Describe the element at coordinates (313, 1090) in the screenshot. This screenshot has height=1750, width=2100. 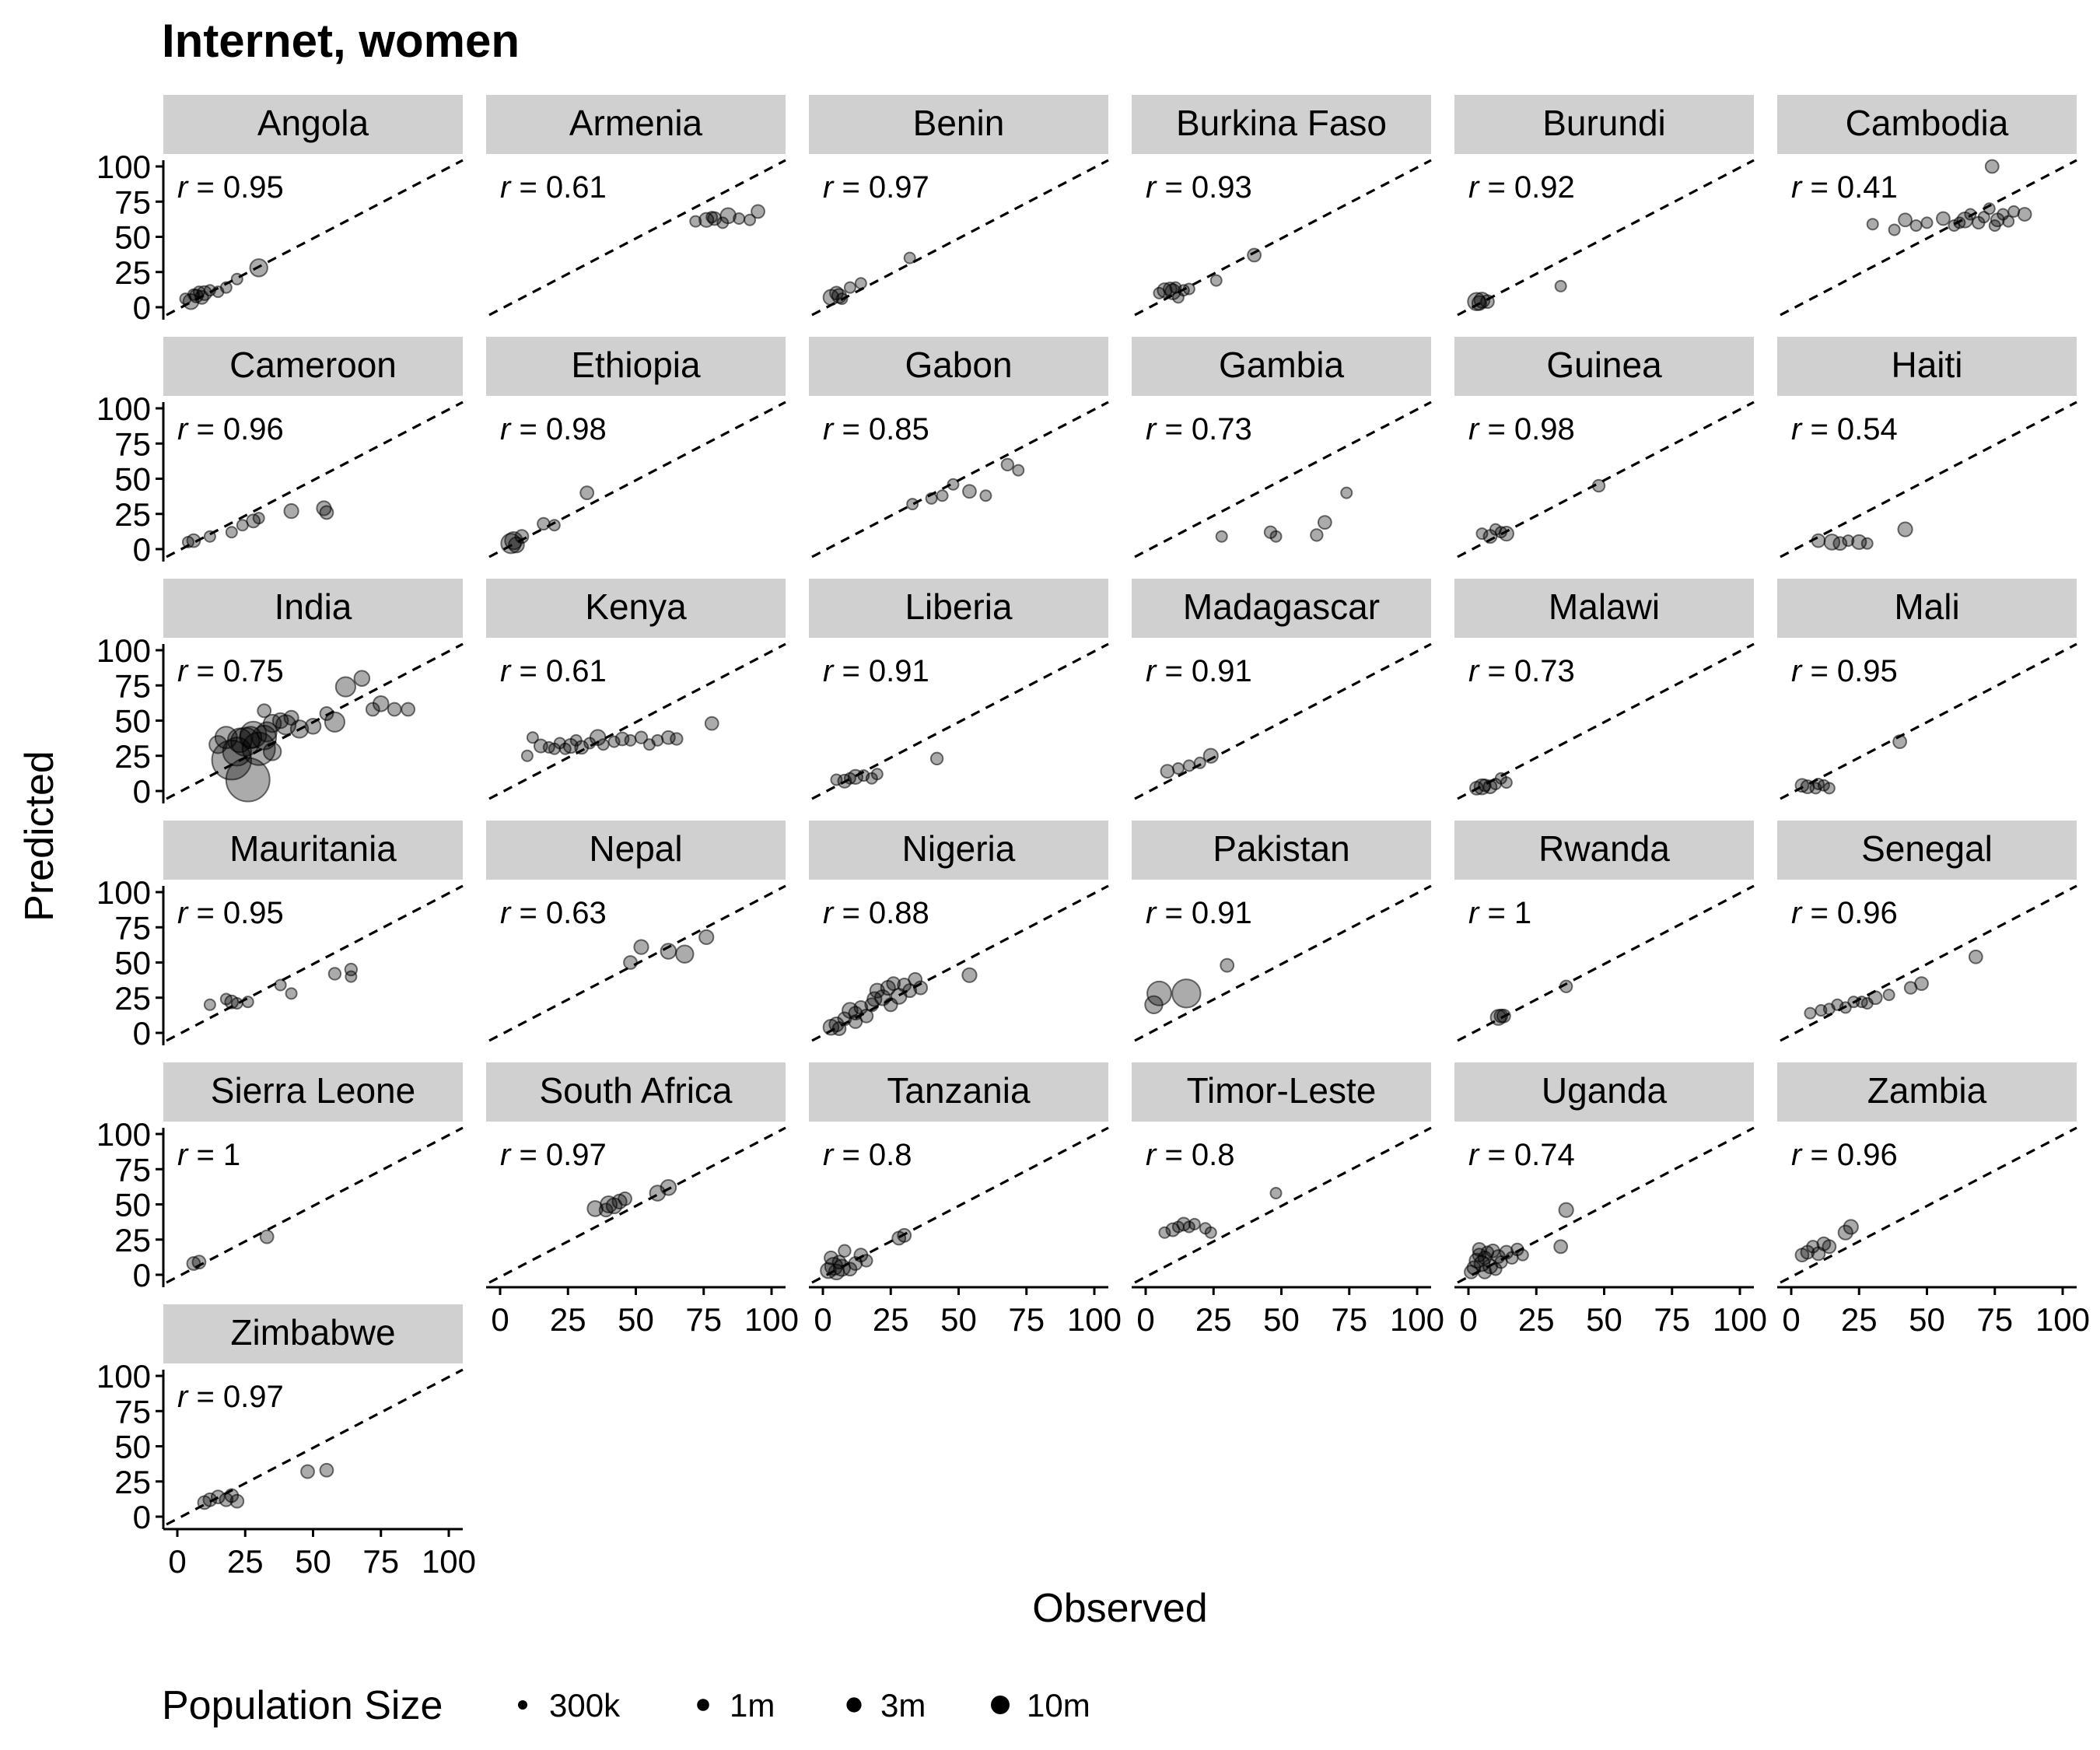
I see `facet-strip-label: Sierra Leone` at that location.